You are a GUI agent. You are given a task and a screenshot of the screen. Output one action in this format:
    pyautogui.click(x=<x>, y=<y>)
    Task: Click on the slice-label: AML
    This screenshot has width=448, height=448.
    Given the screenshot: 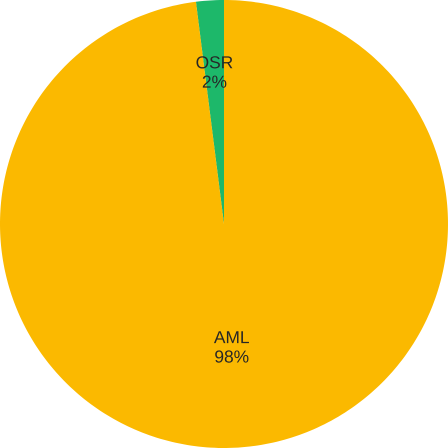 What is the action you would take?
    pyautogui.click(x=231, y=337)
    